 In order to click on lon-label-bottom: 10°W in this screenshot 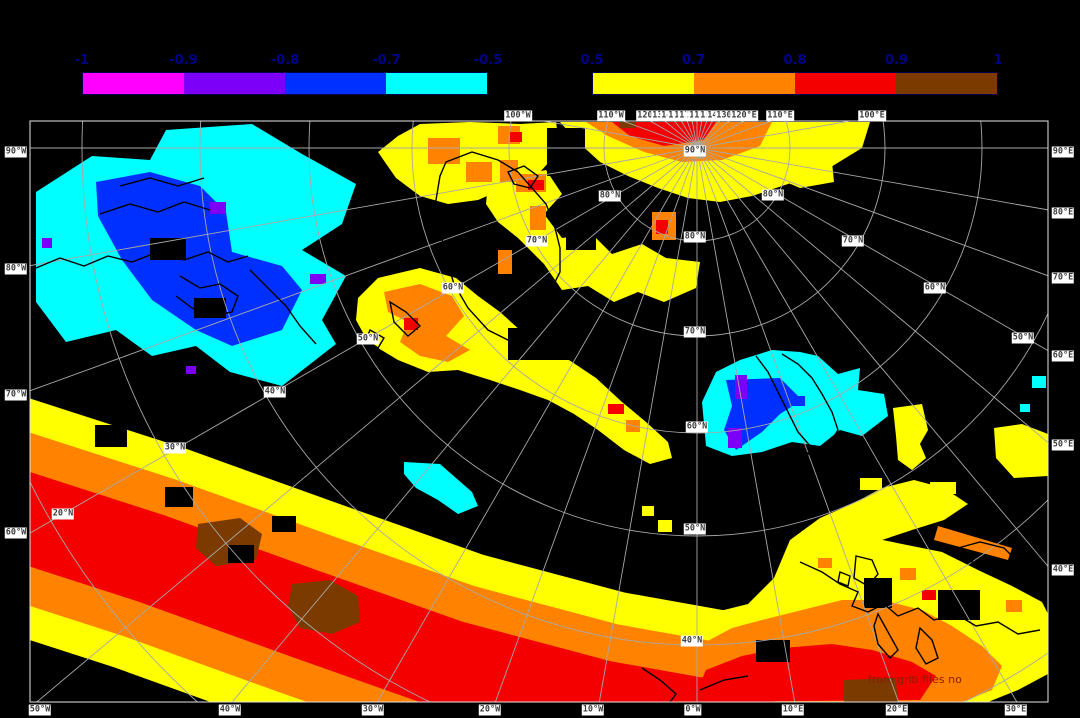, I will do `click(593, 710)`.